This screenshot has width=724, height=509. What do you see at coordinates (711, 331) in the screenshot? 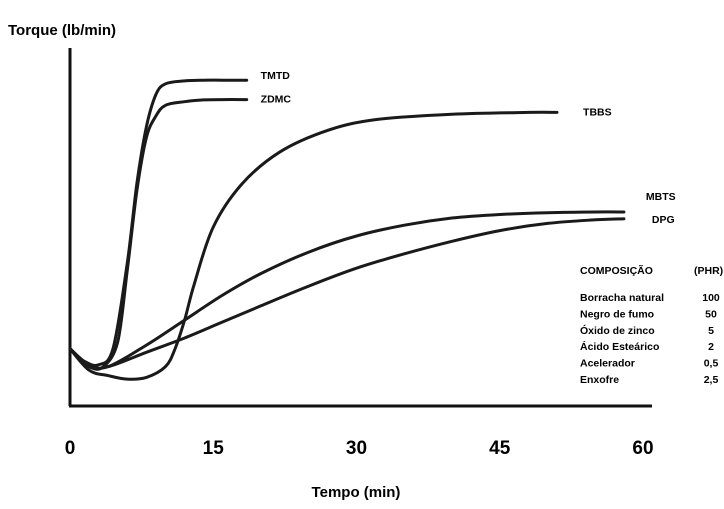
I see `composition-item-value: 5` at bounding box center [711, 331].